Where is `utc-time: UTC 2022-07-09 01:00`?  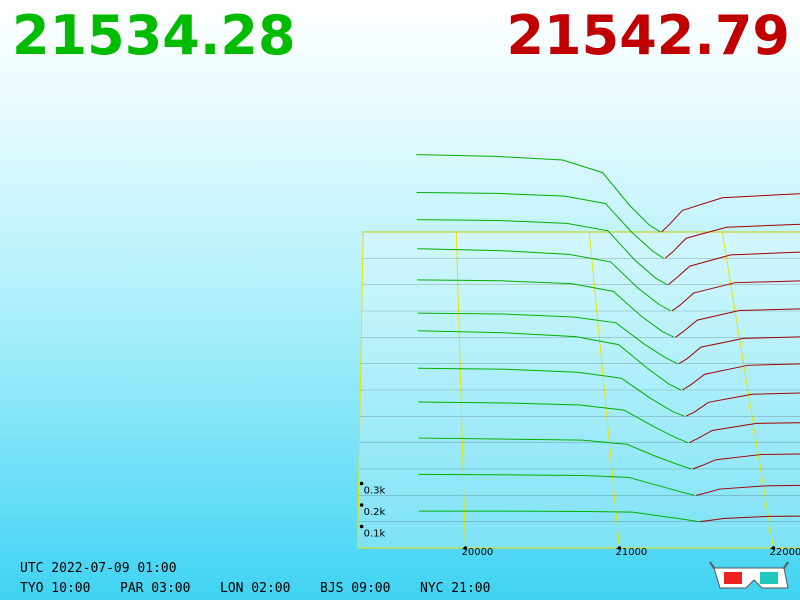 utc-time: UTC 2022-07-09 01:00 is located at coordinates (98, 568).